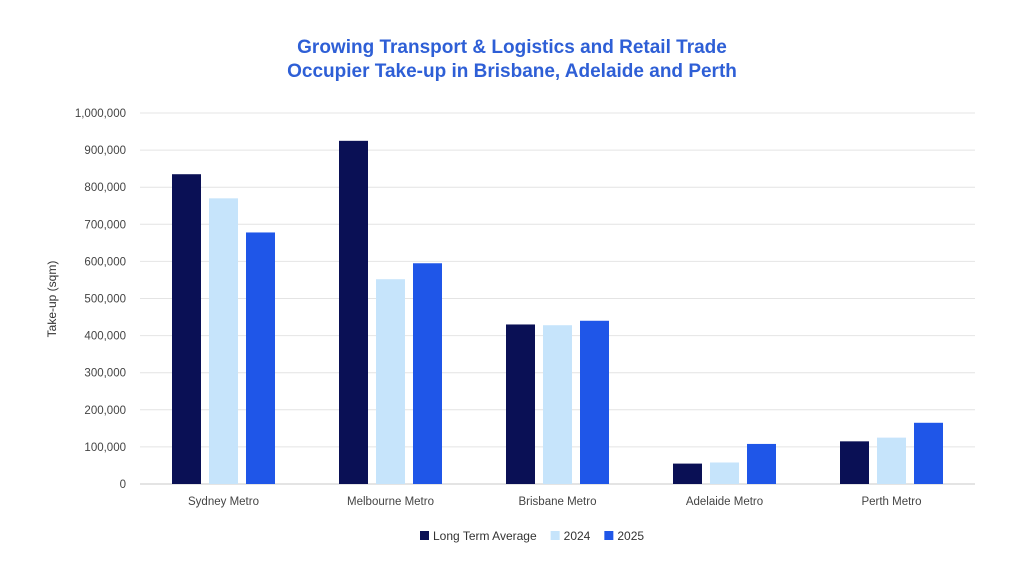  I want to click on x-tick-label: Perth Metro, so click(891, 502).